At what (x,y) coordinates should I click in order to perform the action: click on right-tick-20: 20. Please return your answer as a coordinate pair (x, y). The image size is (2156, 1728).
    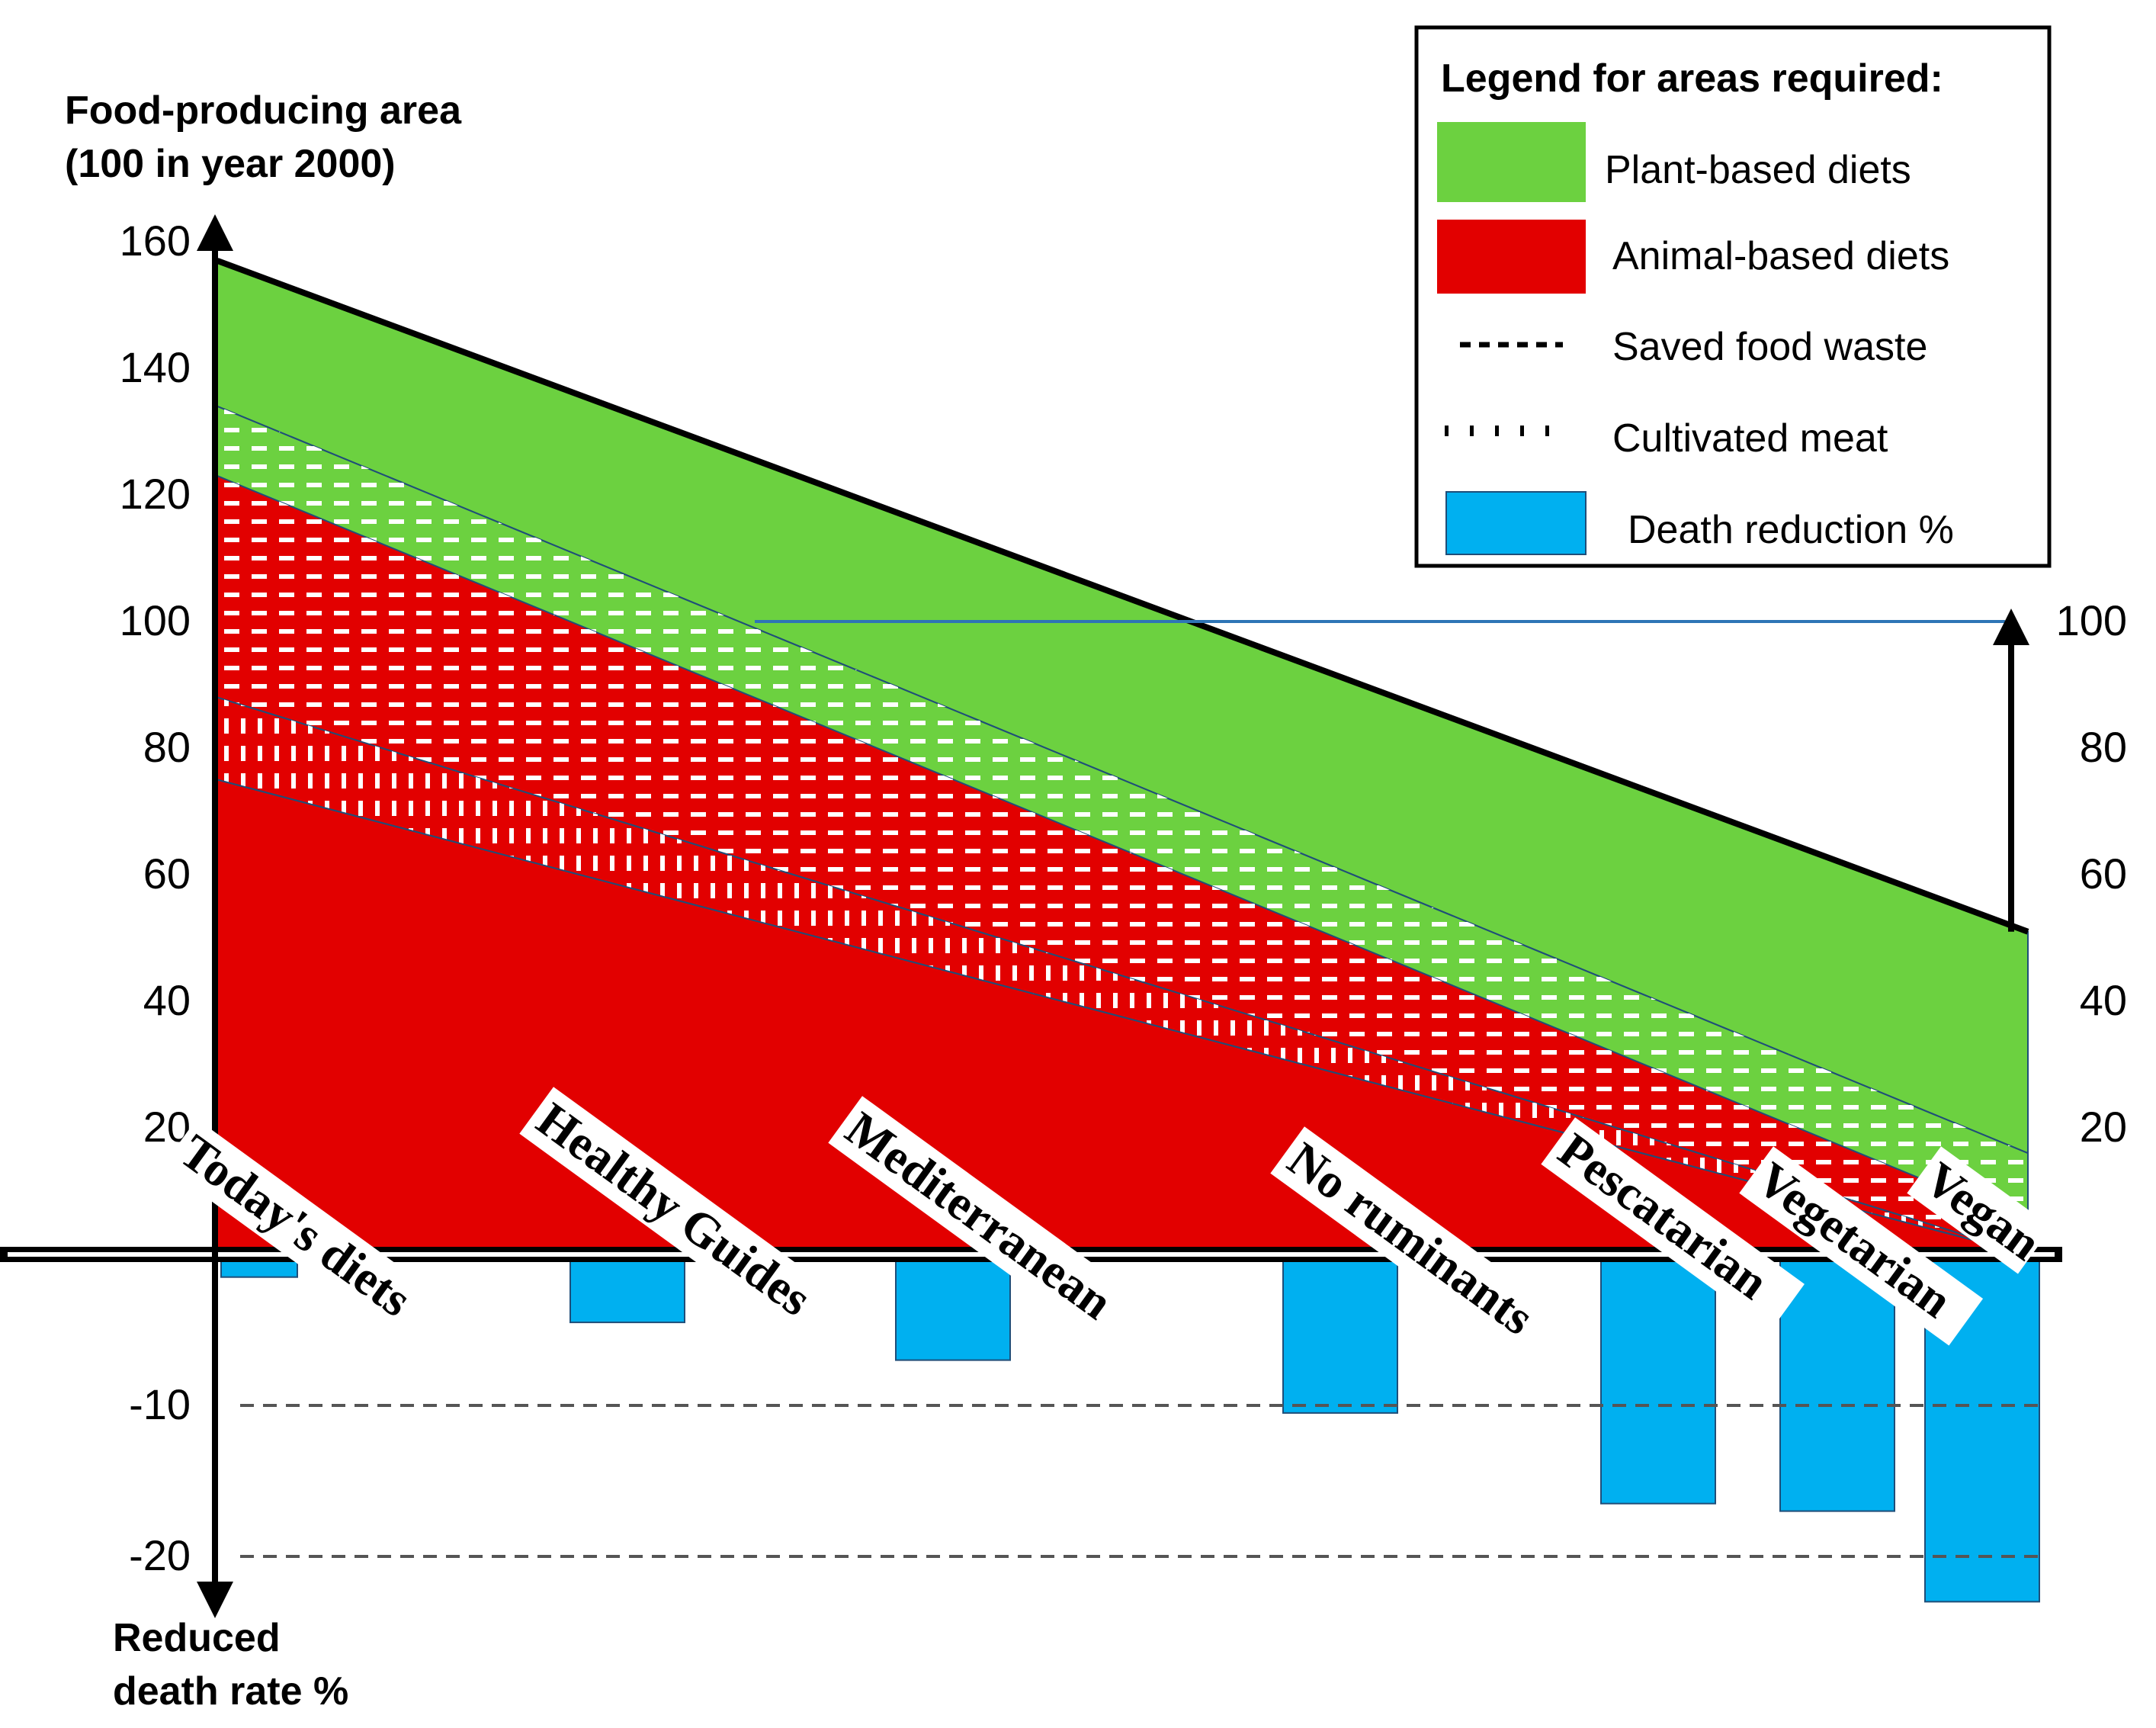
    Looking at the image, I should click on (2104, 1127).